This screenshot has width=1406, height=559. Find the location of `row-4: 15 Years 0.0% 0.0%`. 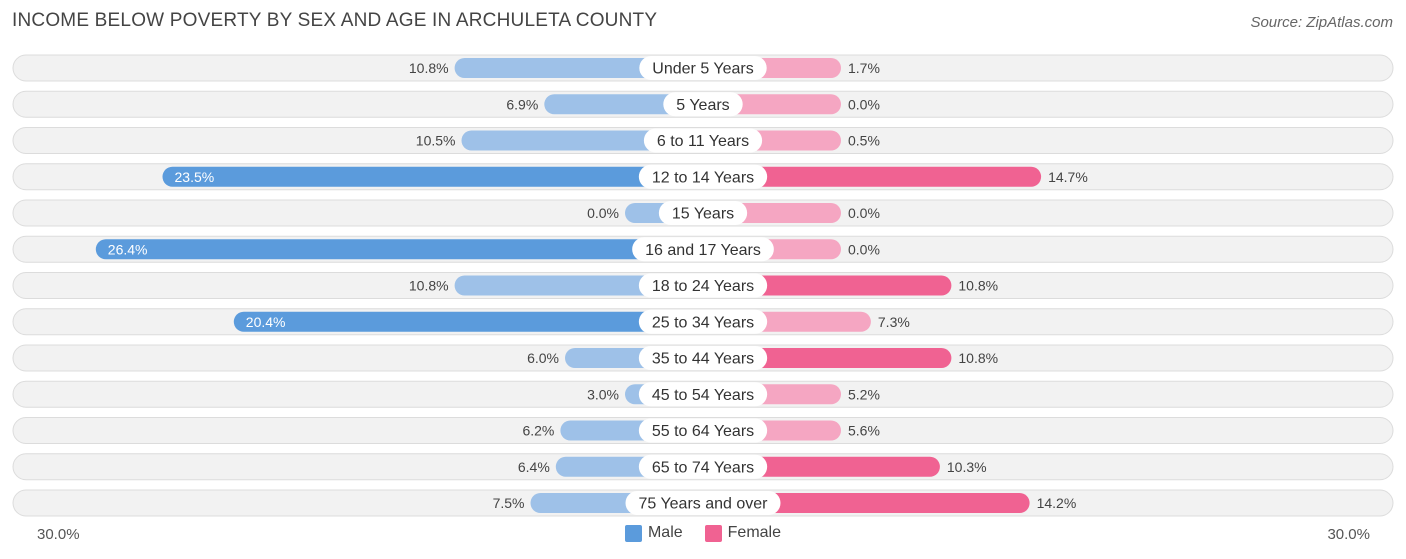

row-4: 15 Years 0.0% 0.0% is located at coordinates (703, 213).